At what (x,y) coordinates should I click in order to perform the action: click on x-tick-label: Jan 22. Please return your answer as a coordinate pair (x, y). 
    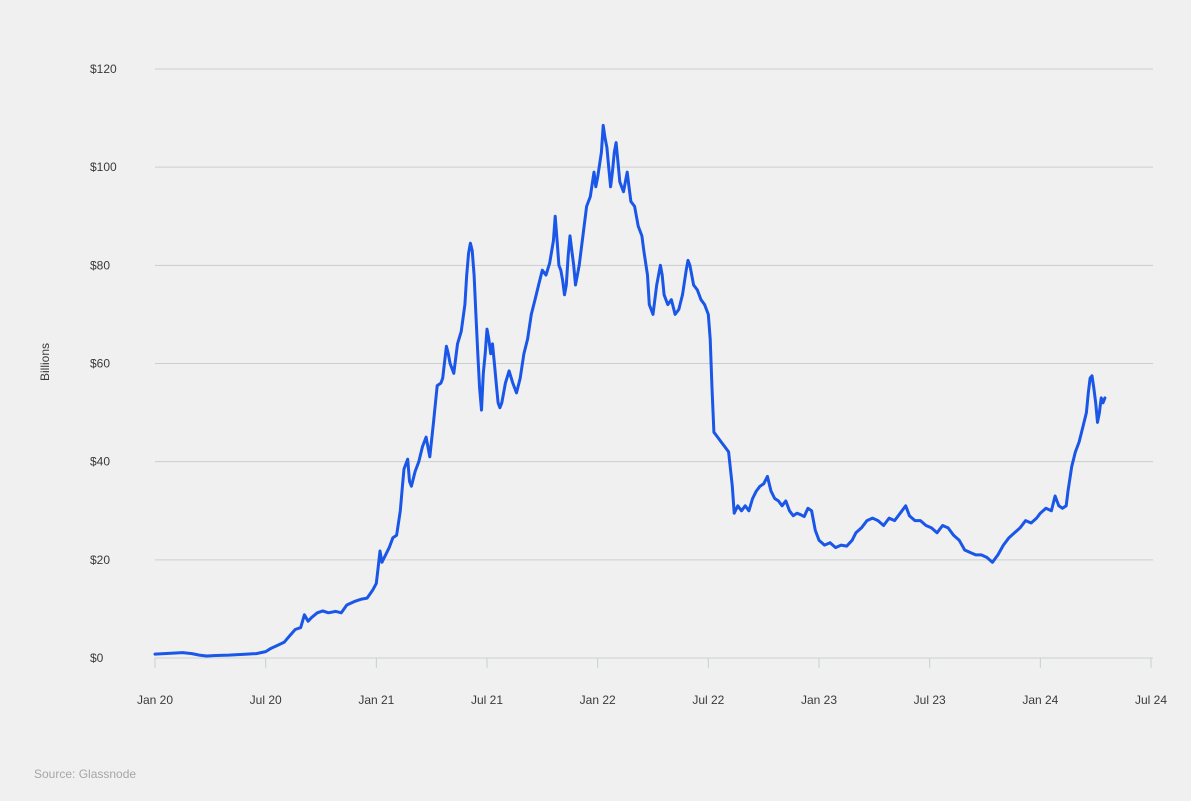
    Looking at the image, I should click on (598, 700).